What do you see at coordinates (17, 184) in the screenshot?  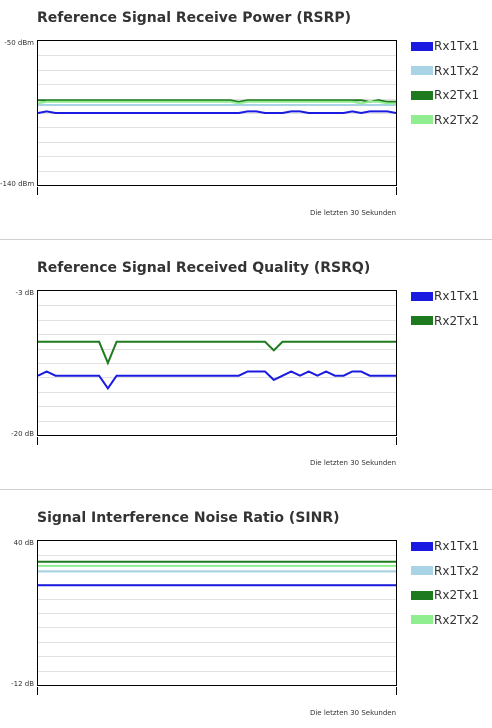 I see `rsrp-ymin-label: -140 dBm` at bounding box center [17, 184].